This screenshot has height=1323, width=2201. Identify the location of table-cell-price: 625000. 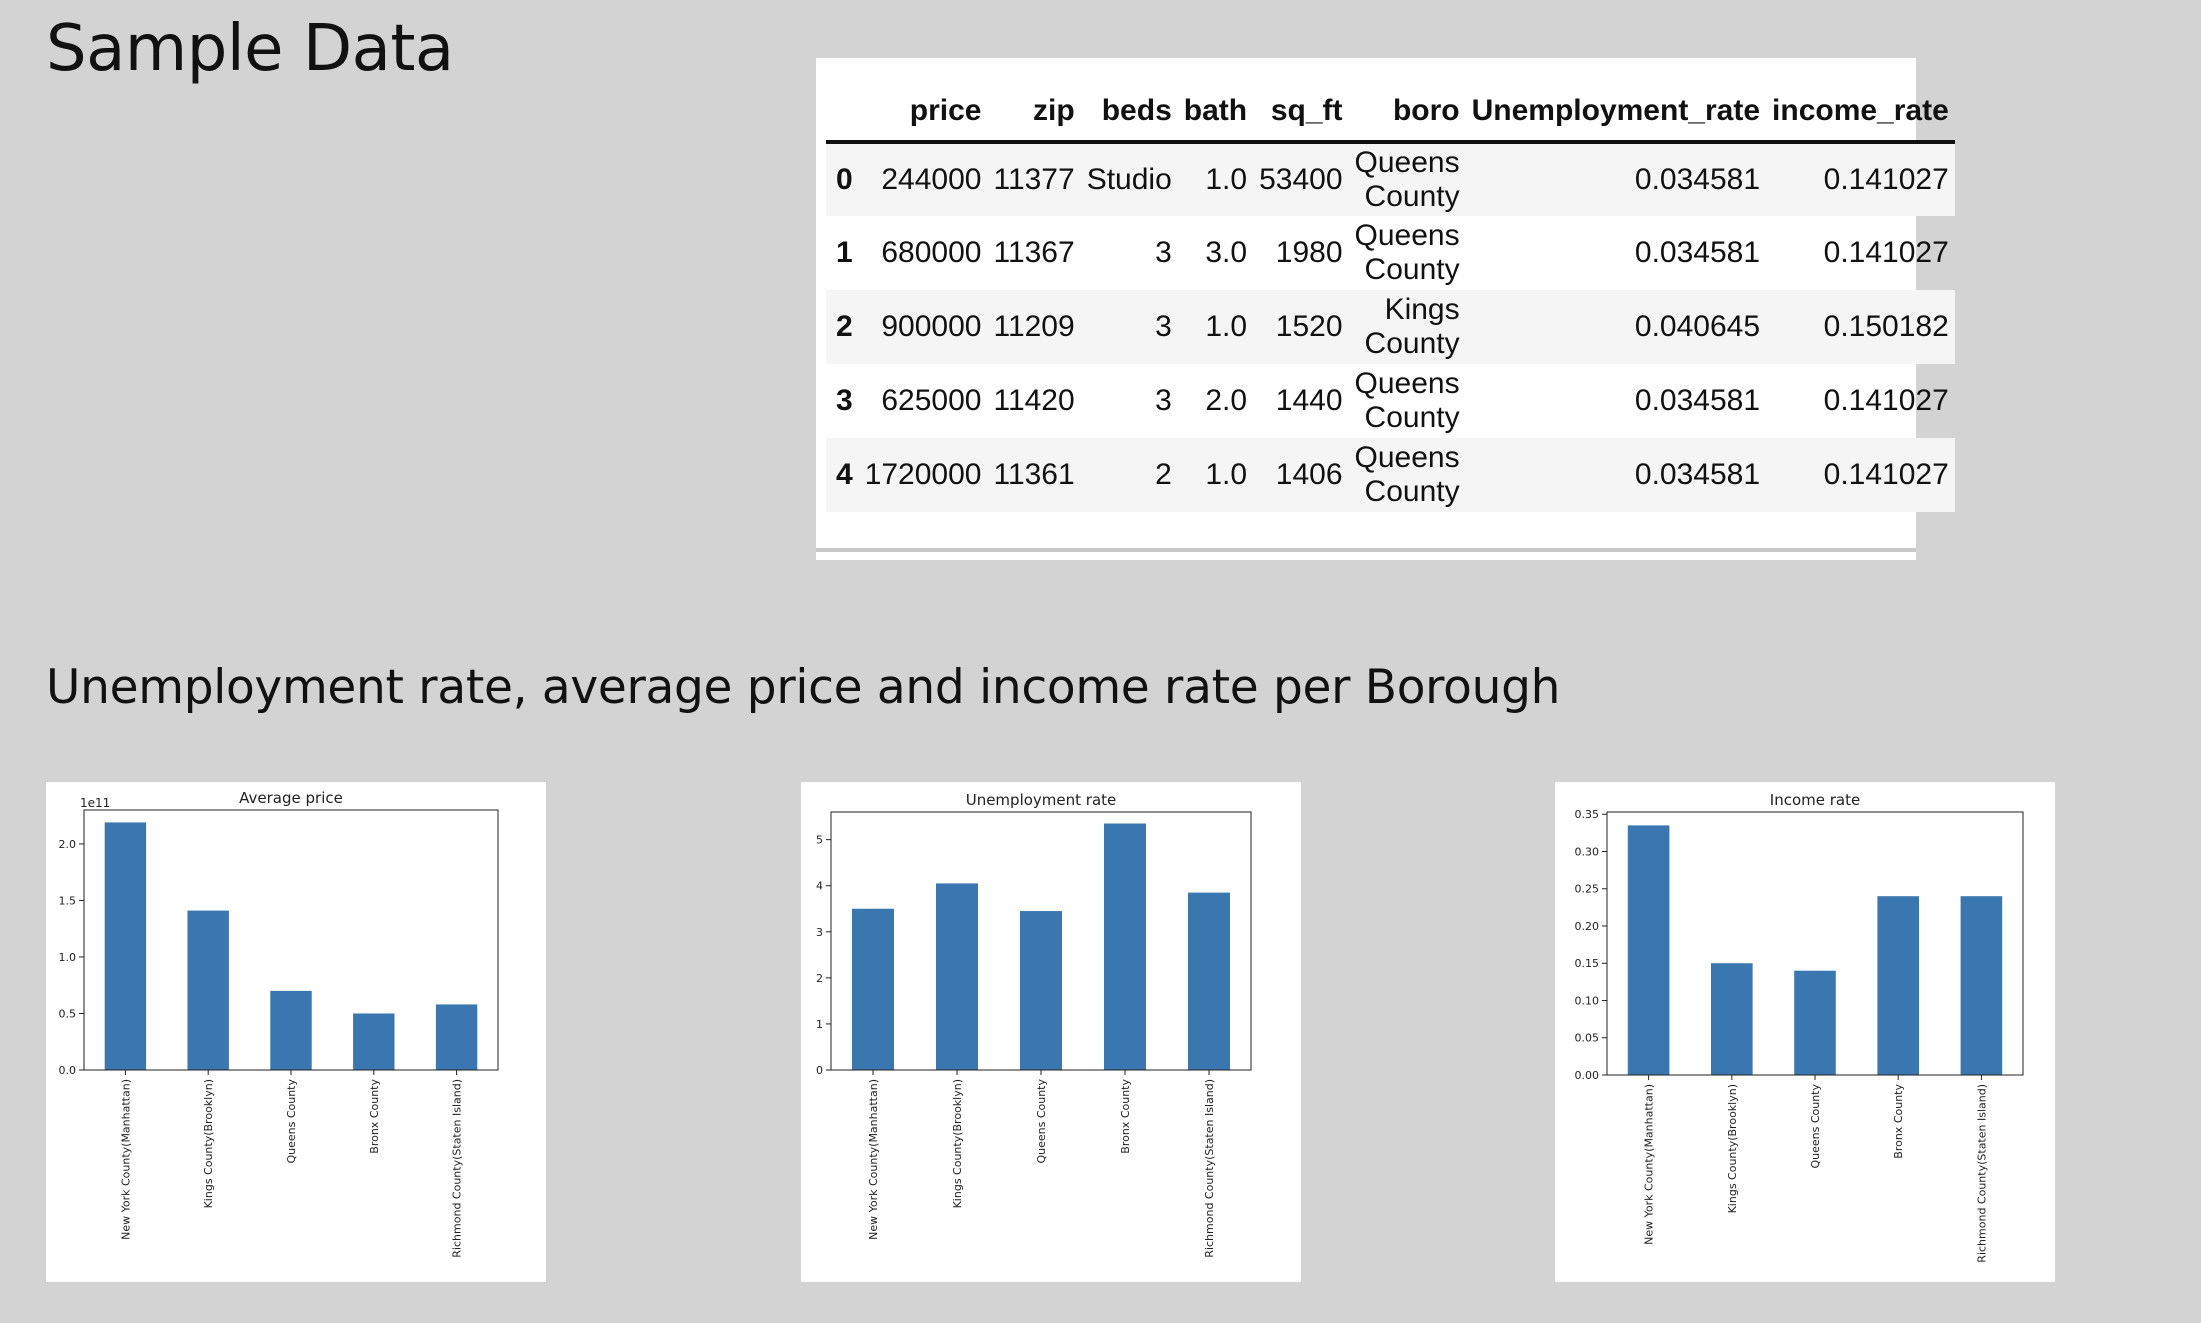
(931, 400).